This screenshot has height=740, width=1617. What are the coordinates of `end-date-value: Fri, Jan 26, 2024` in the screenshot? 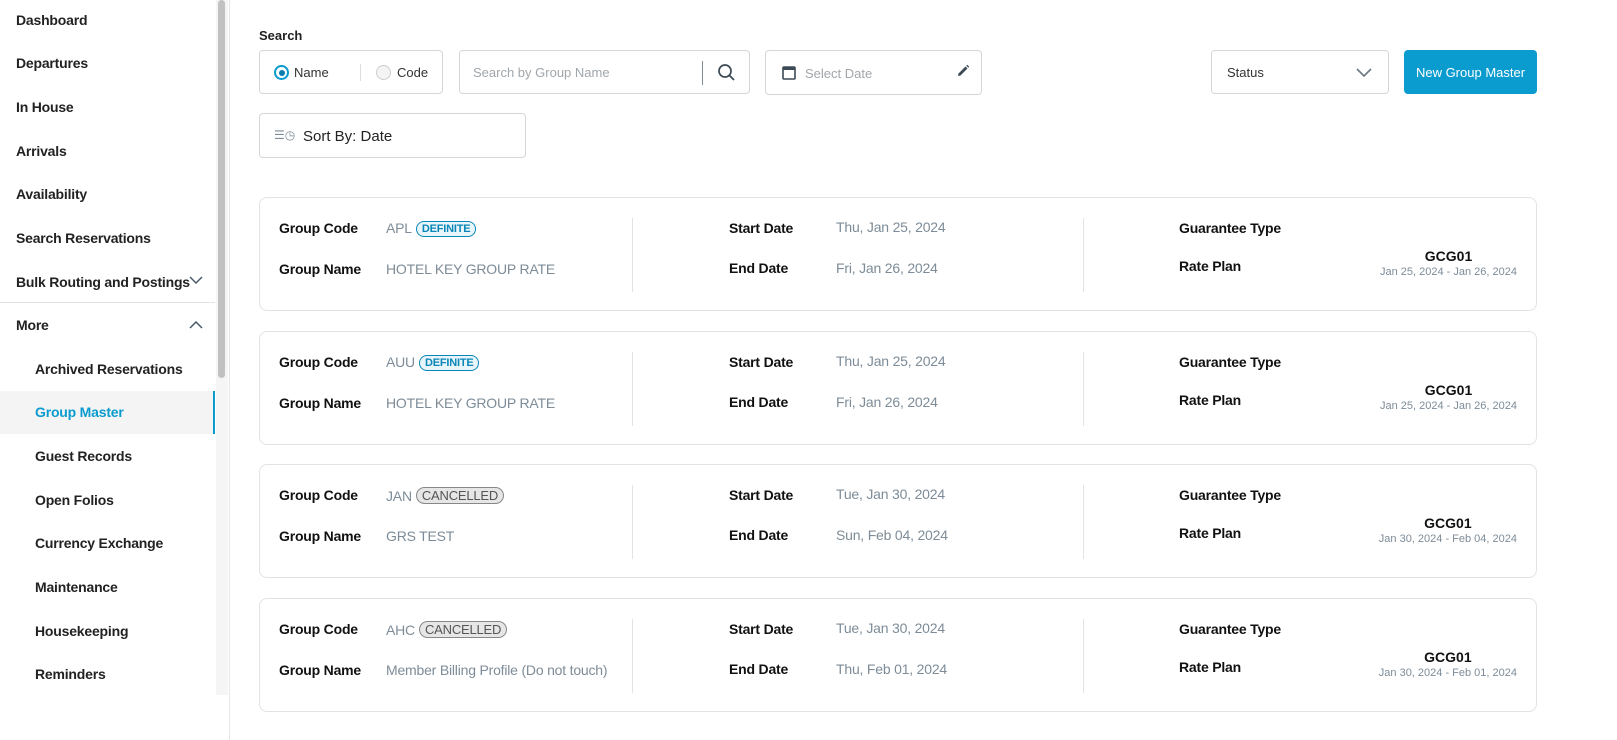 It's located at (887, 268).